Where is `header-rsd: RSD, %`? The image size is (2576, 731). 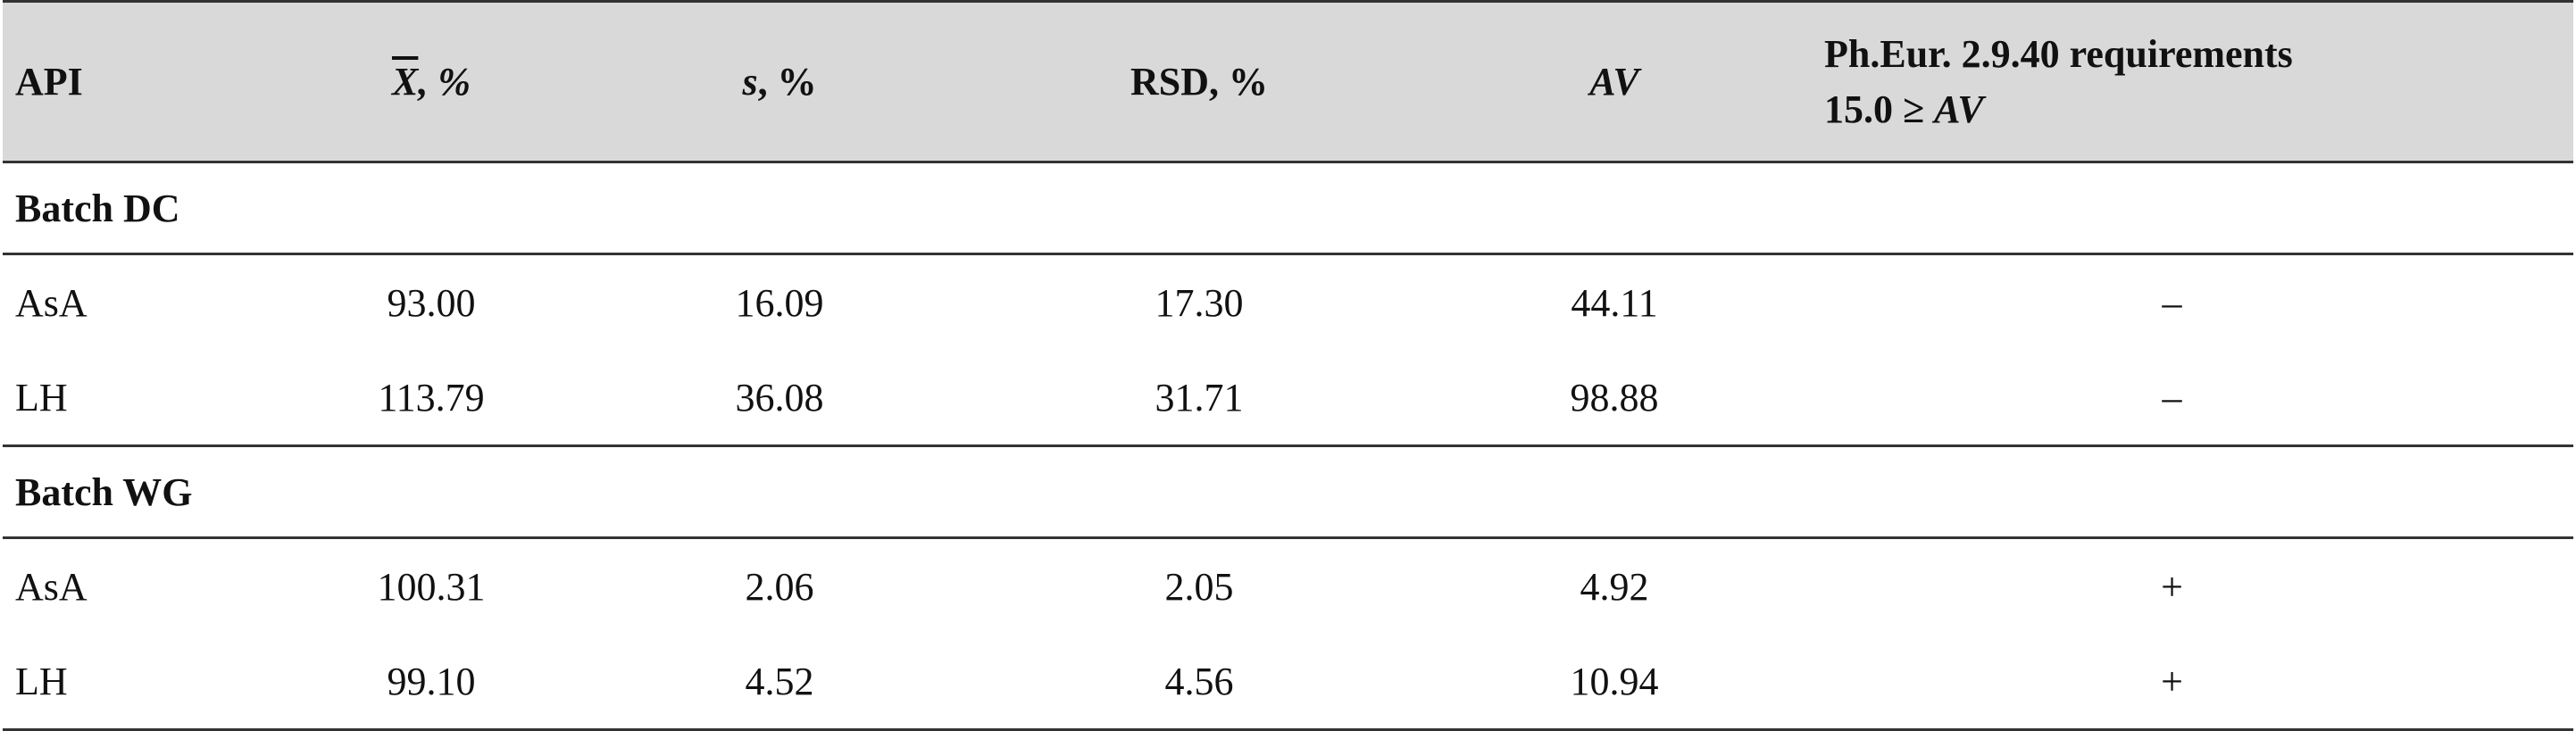
header-rsd: RSD, % is located at coordinates (1199, 82).